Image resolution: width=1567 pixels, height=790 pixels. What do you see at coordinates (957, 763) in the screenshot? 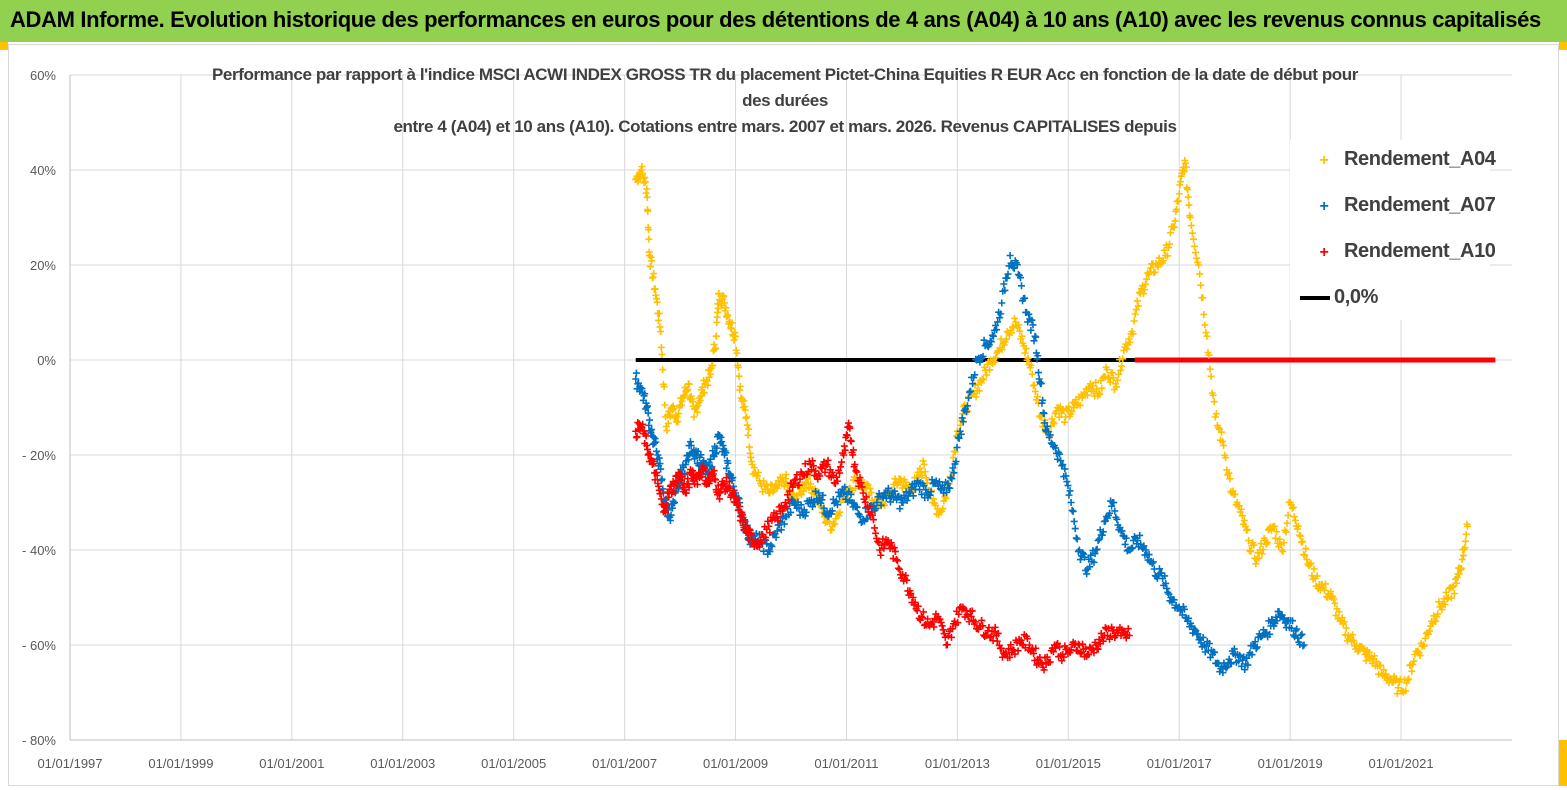
I see `x-tick-label: 01/01/2013` at bounding box center [957, 763].